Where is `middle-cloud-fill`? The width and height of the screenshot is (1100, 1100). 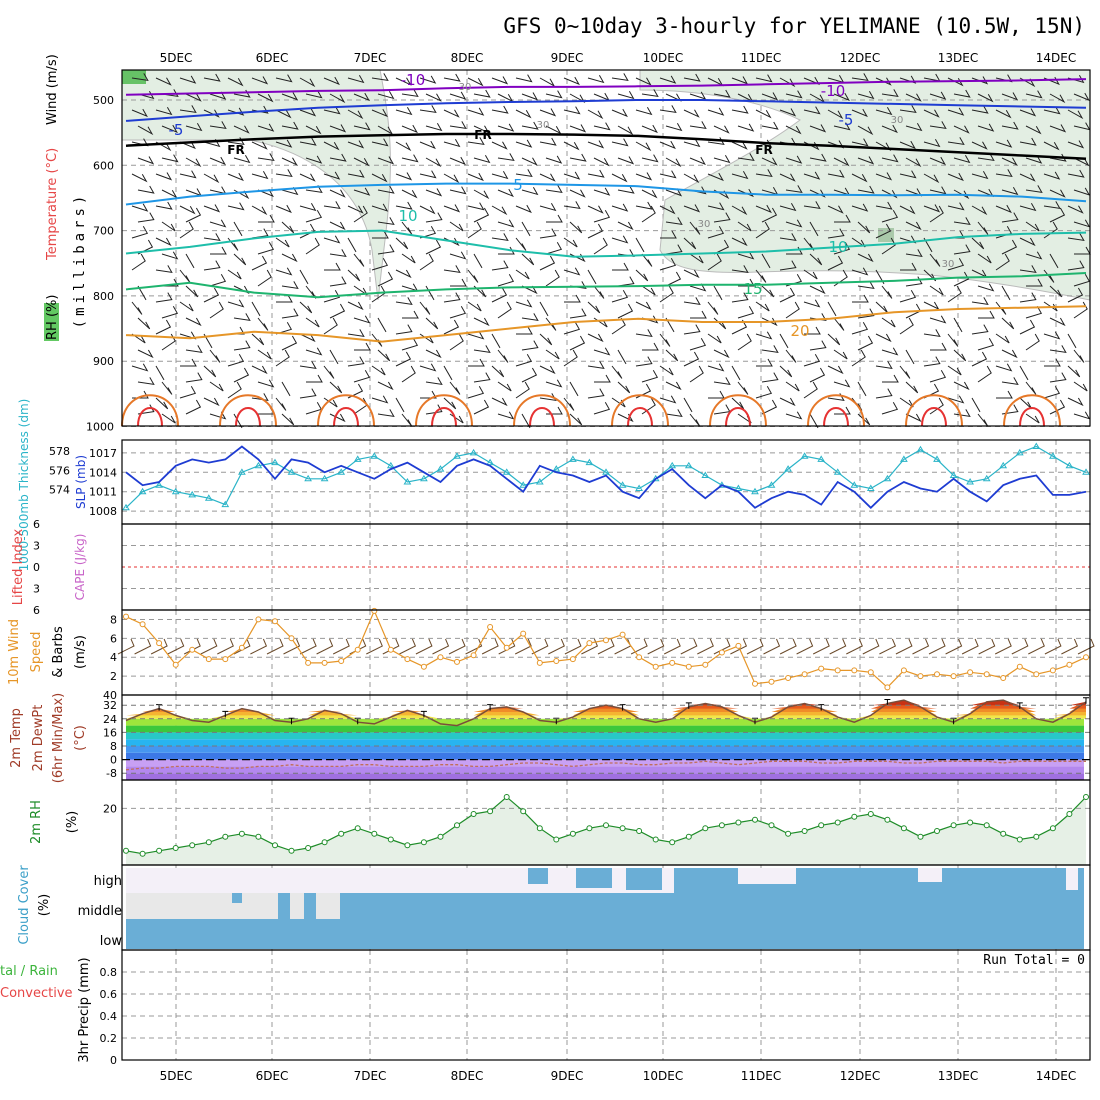
middle-cloud-fill is located at coordinates (237, 898).